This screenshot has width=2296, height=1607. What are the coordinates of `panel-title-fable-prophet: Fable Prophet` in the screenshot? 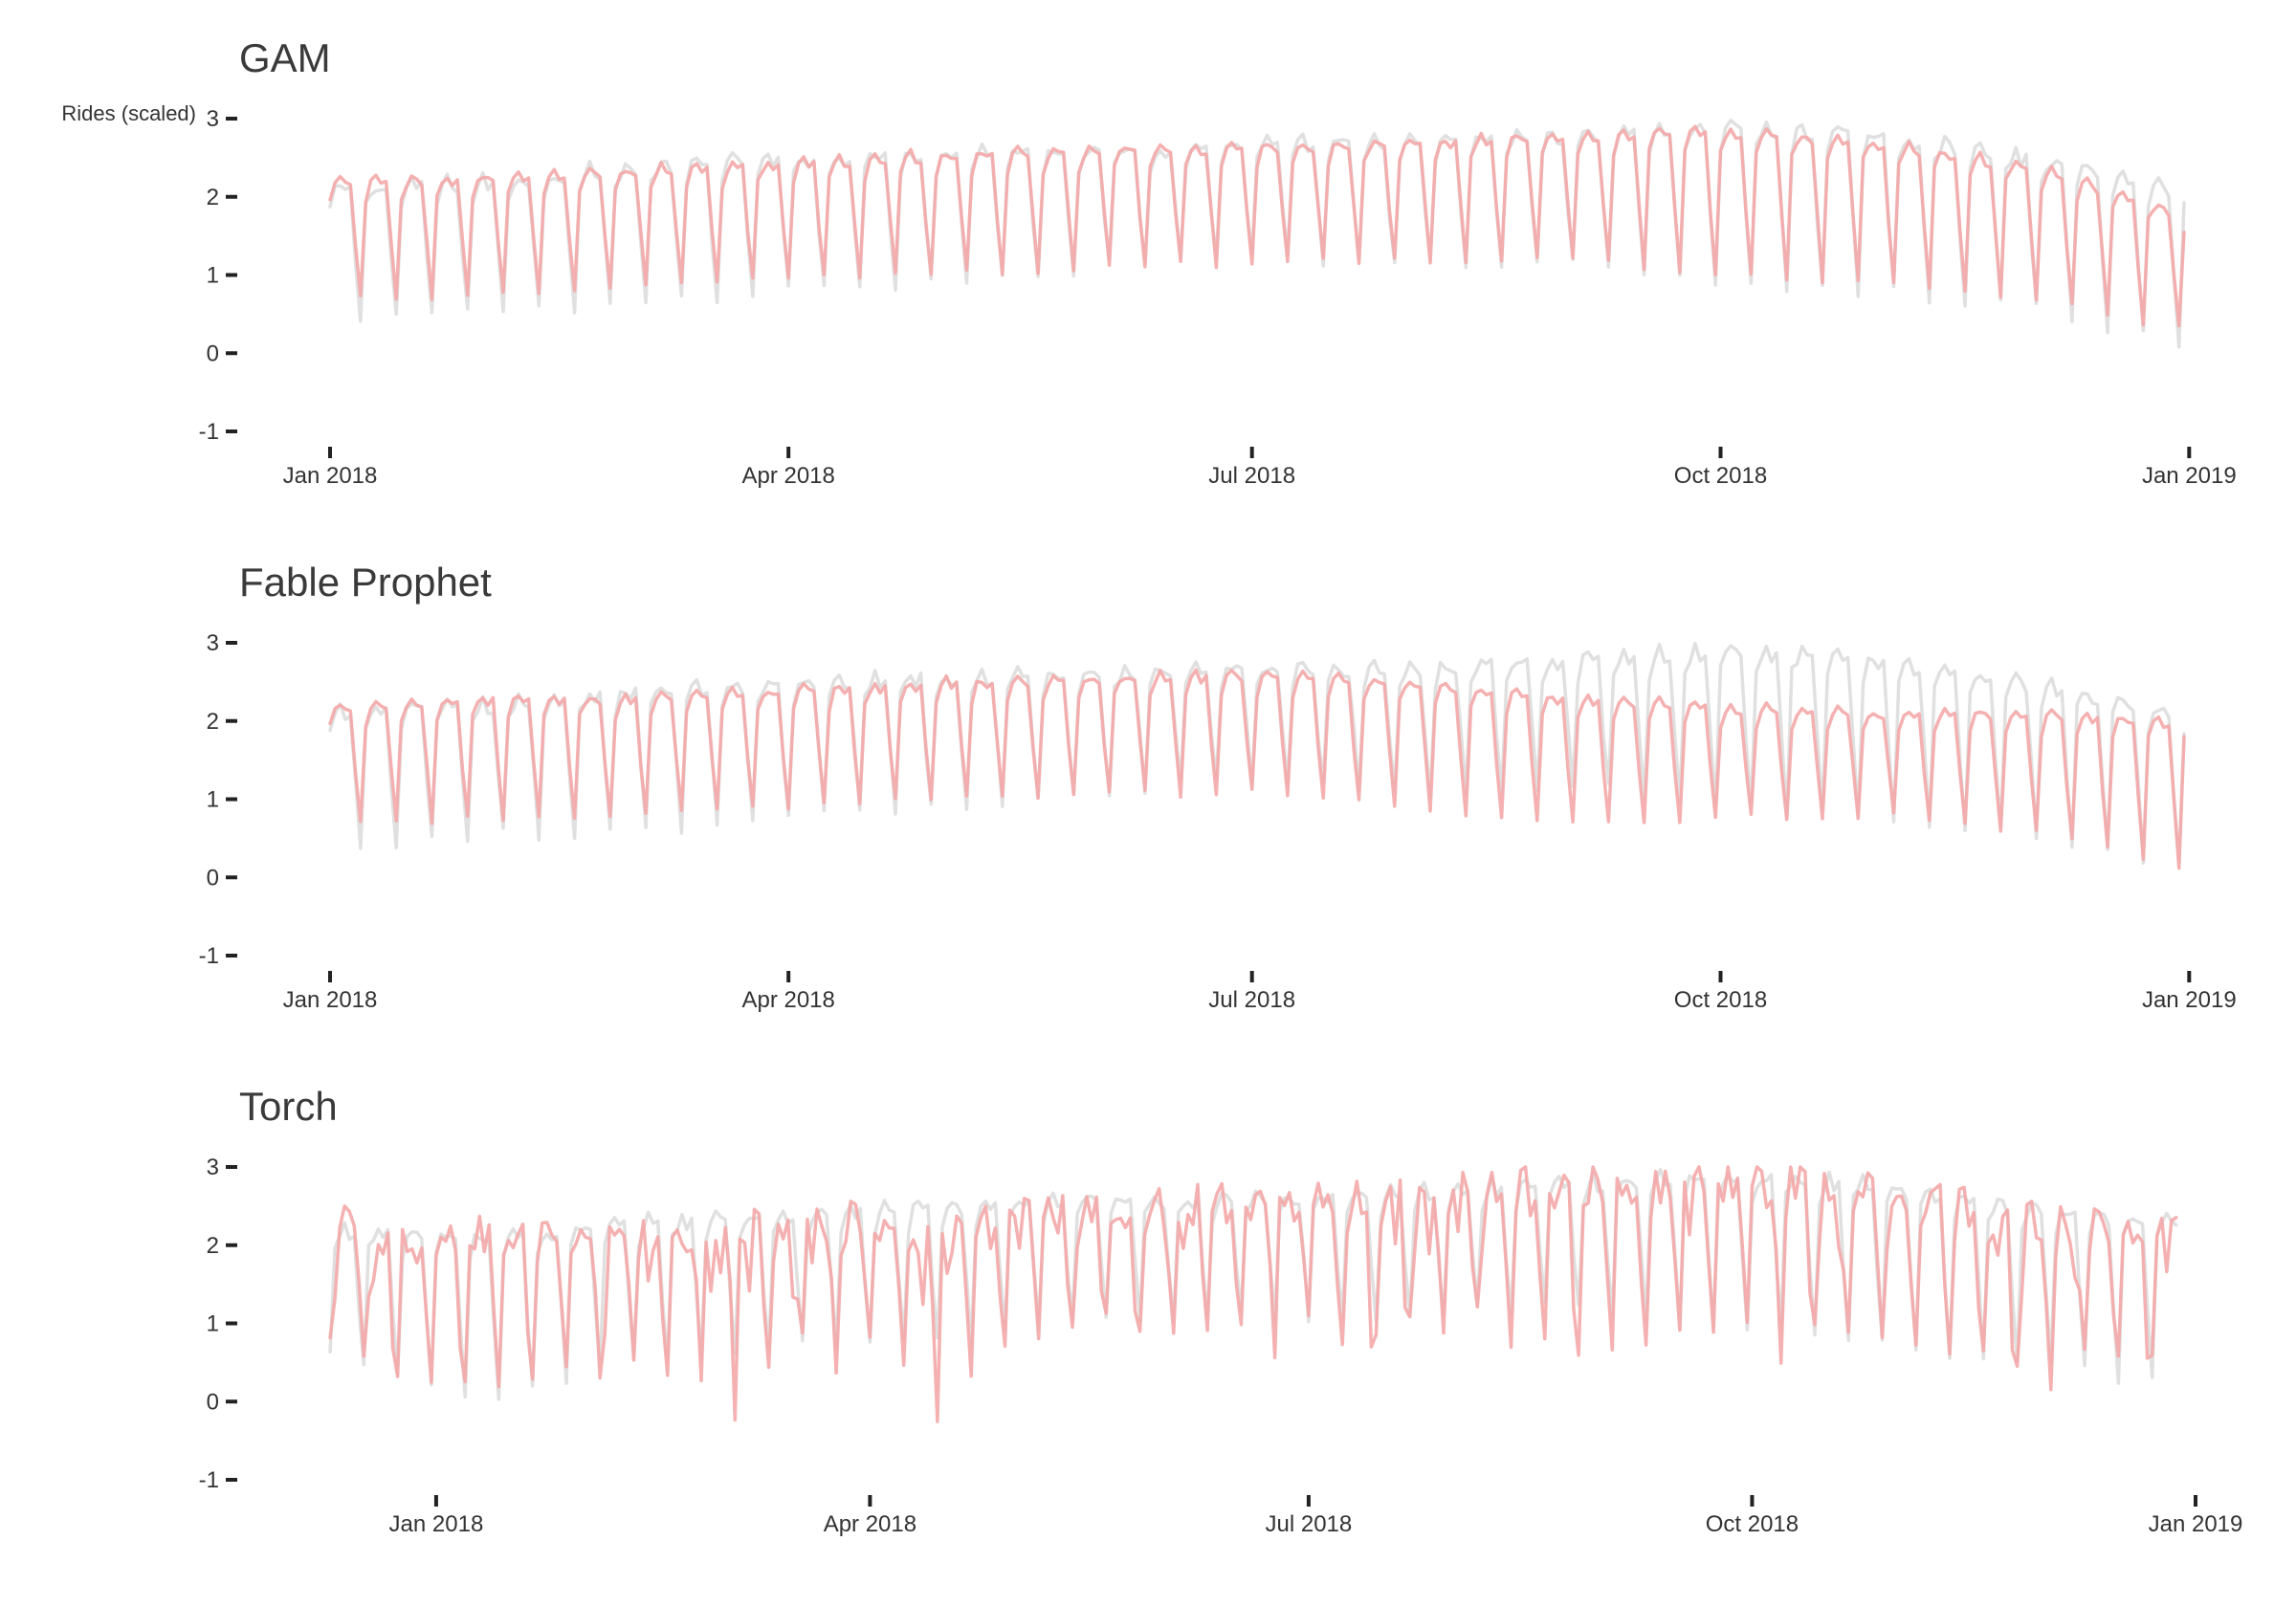 It's located at (366, 582).